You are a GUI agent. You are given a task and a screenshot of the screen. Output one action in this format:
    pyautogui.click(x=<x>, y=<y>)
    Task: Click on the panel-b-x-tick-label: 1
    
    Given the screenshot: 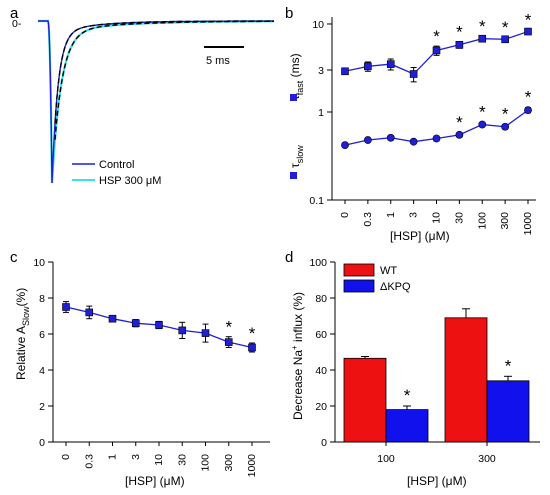 What is the action you would take?
    pyautogui.click(x=391, y=215)
    